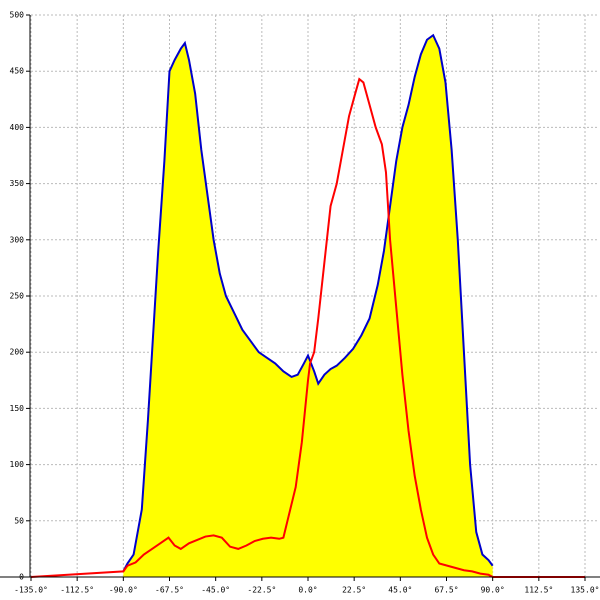 The height and width of the screenshot is (600, 600). Describe the element at coordinates (17, 183) in the screenshot. I see `y-tick-label: 350` at that location.